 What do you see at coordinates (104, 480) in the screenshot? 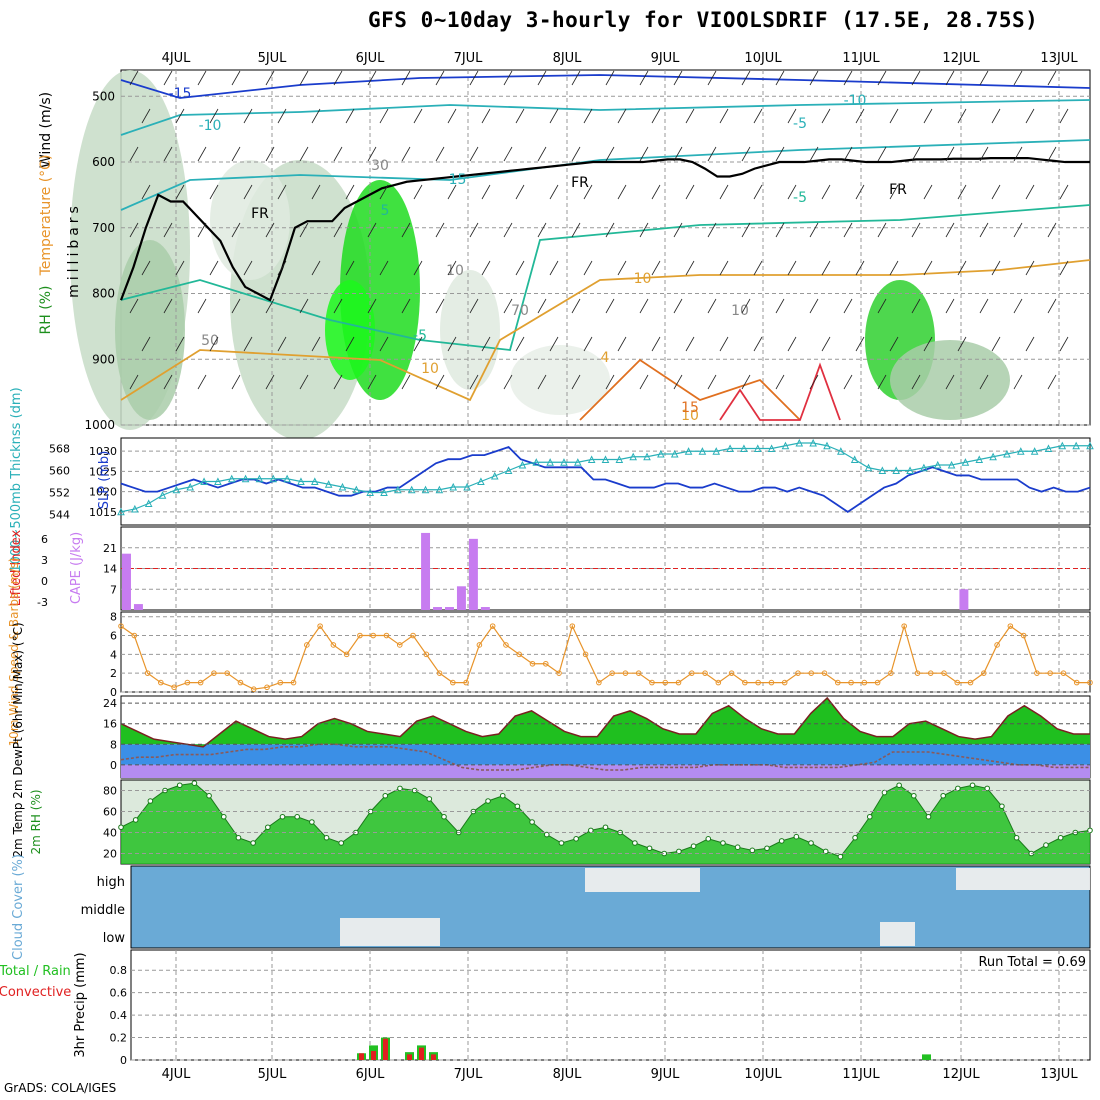
I see `slp-ylabel: SLP (mb)` at bounding box center [104, 480].